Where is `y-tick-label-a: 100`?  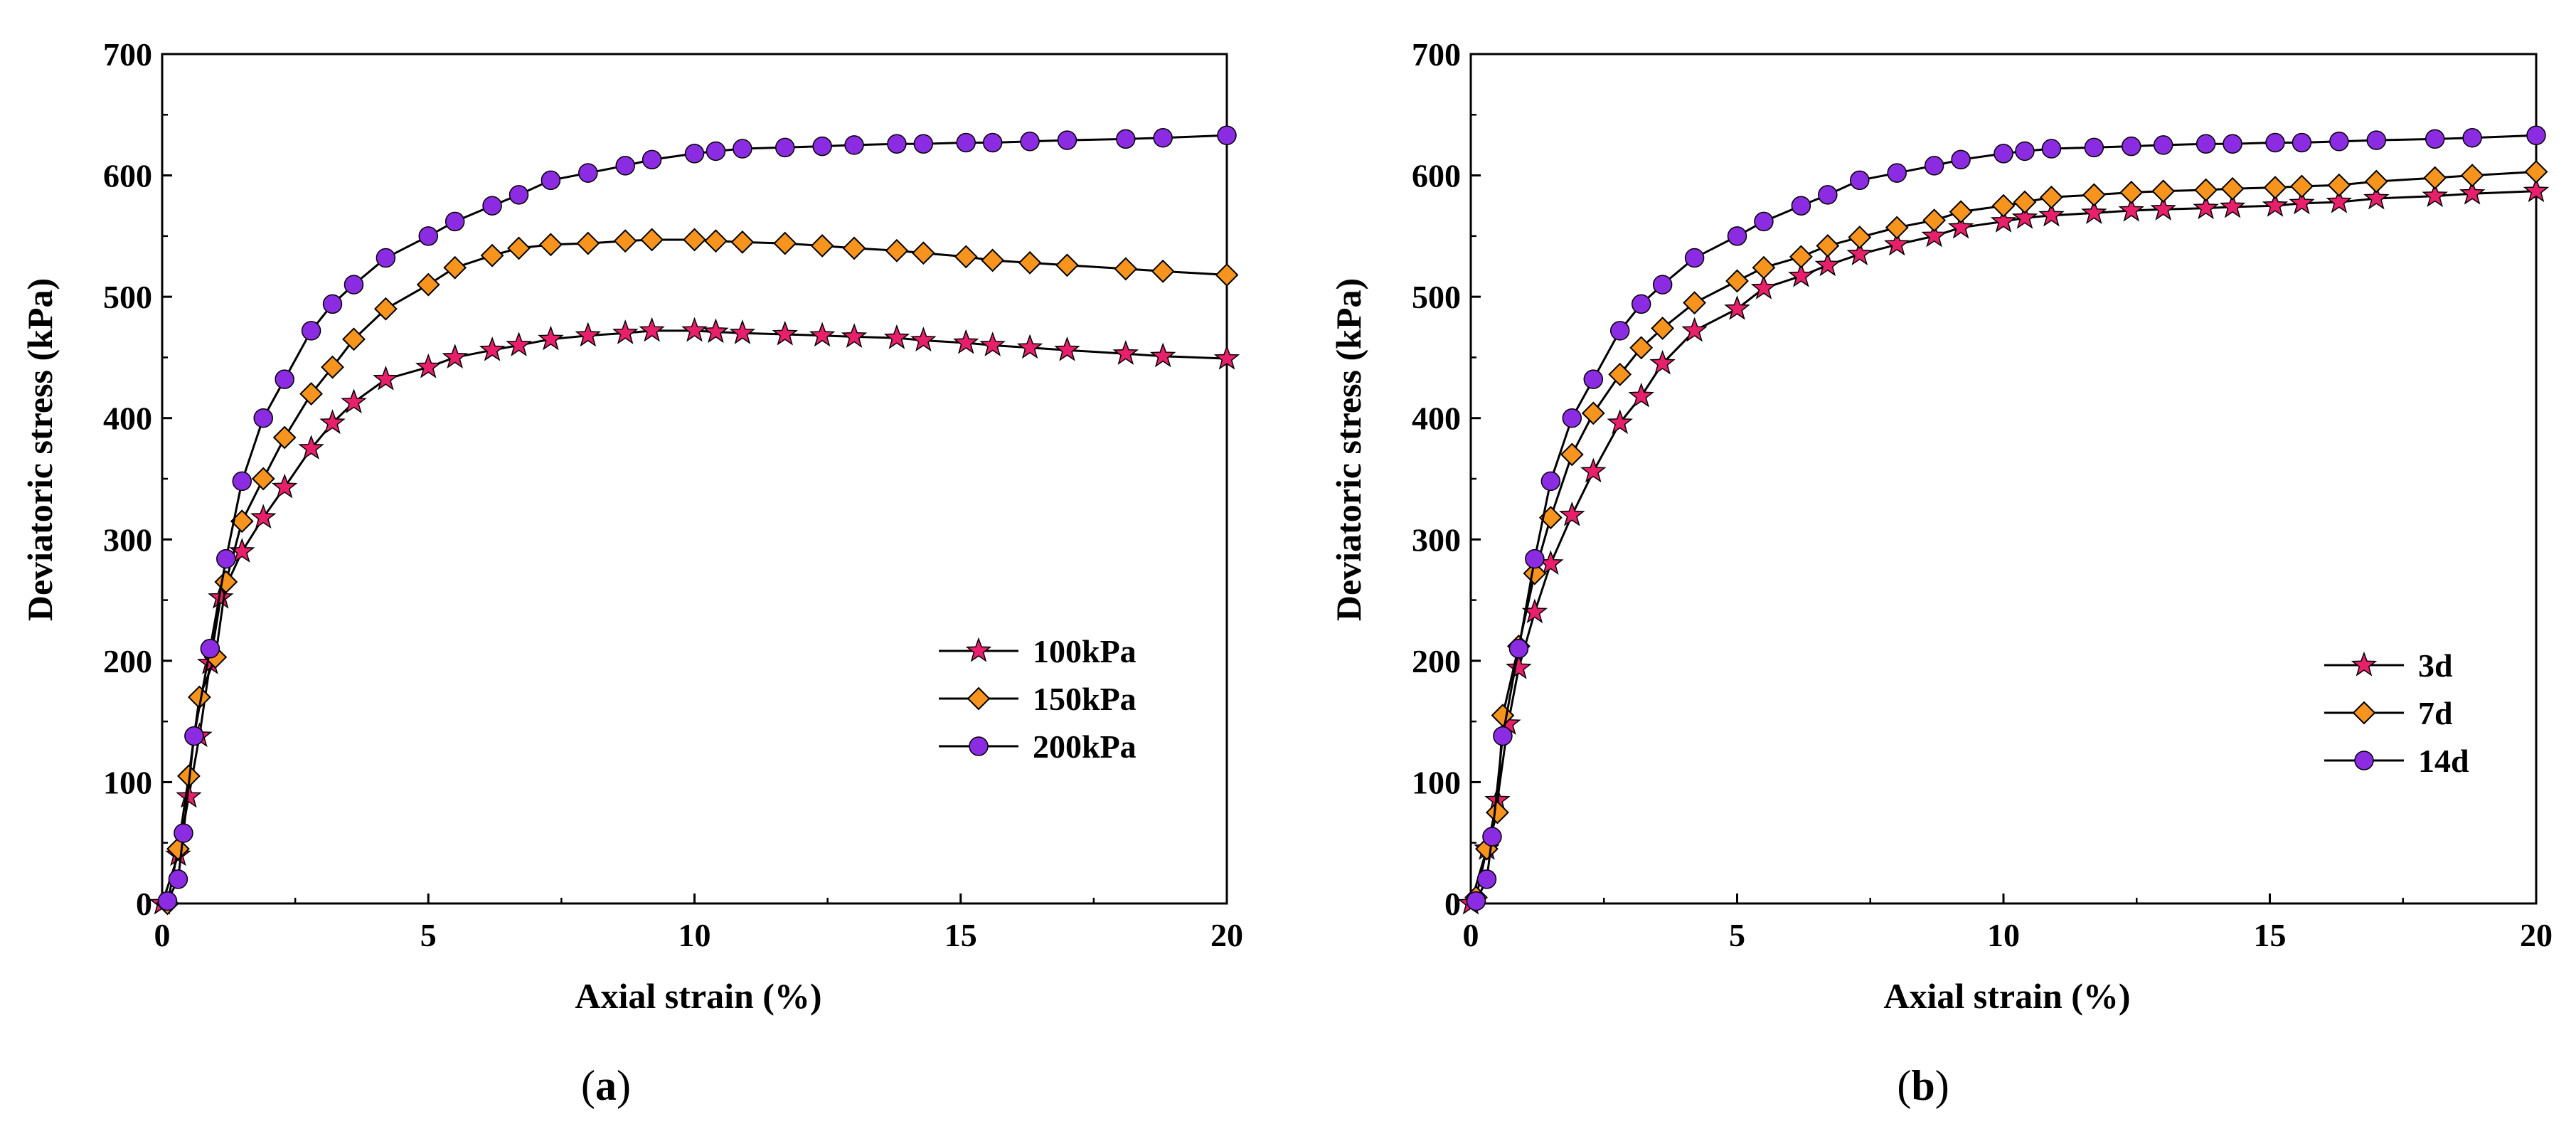
y-tick-label-a: 100 is located at coordinates (127, 782).